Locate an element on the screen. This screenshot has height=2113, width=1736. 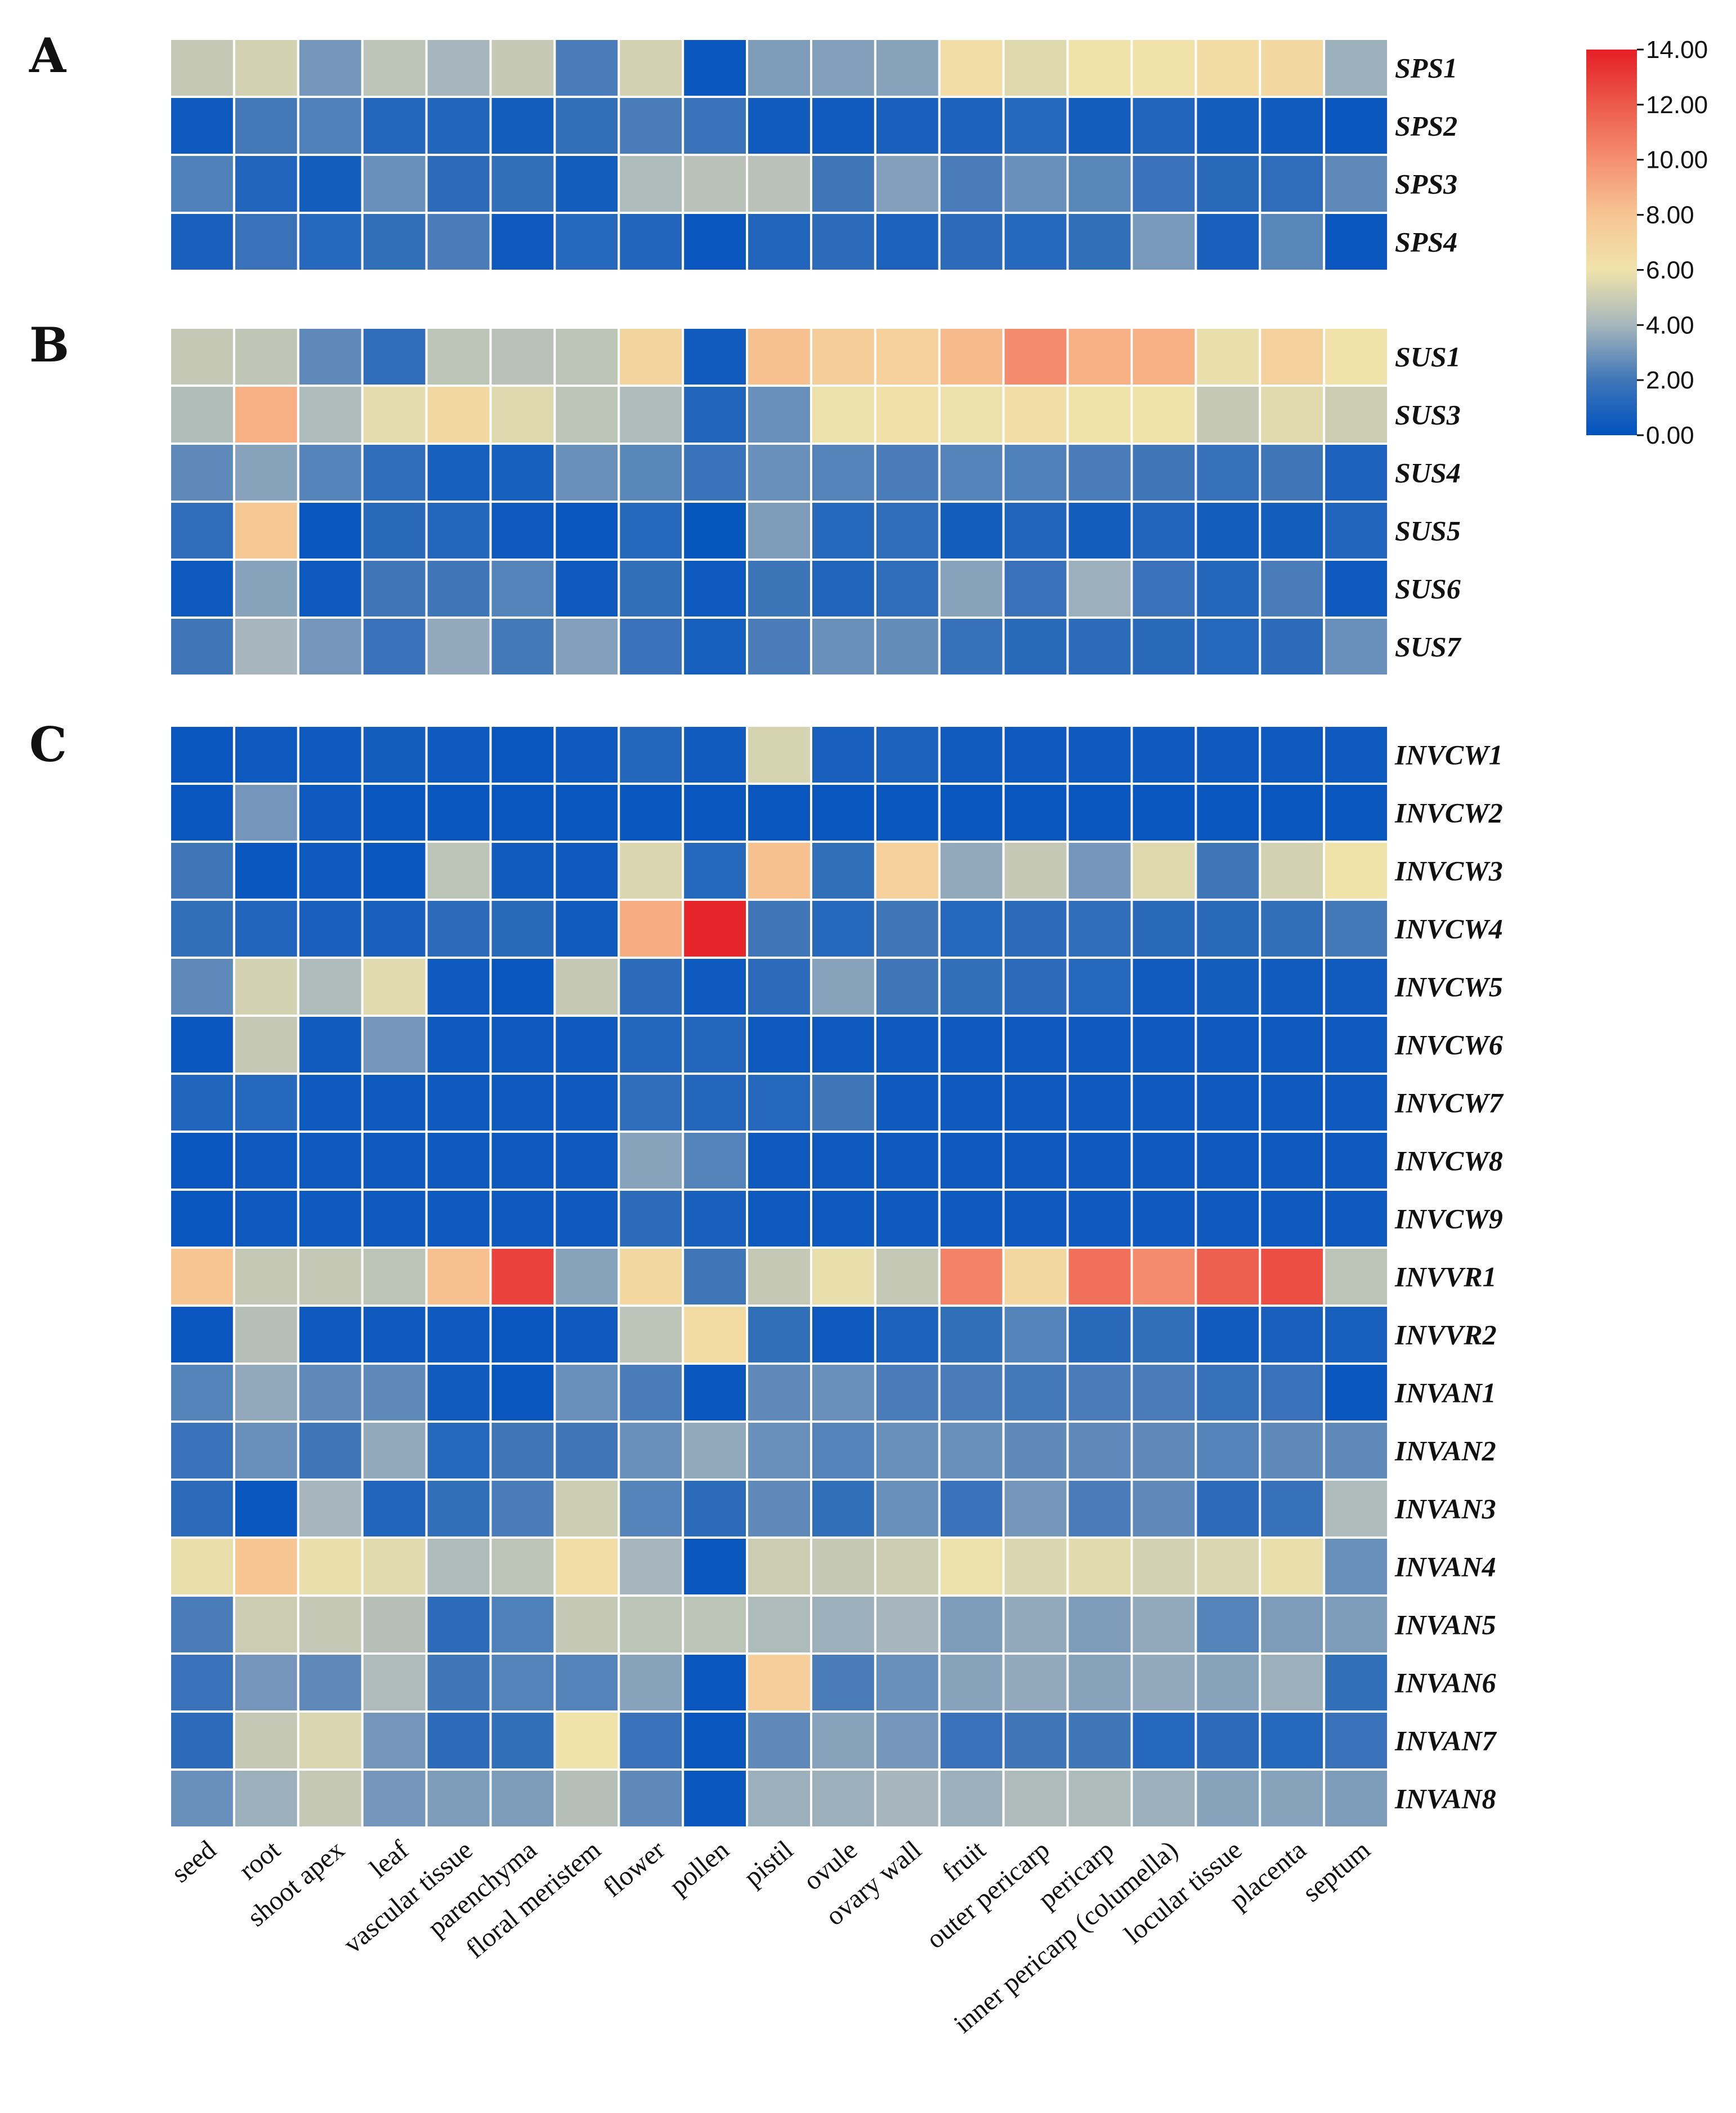
gene-label: INVCW2 is located at coordinates (1448, 813).